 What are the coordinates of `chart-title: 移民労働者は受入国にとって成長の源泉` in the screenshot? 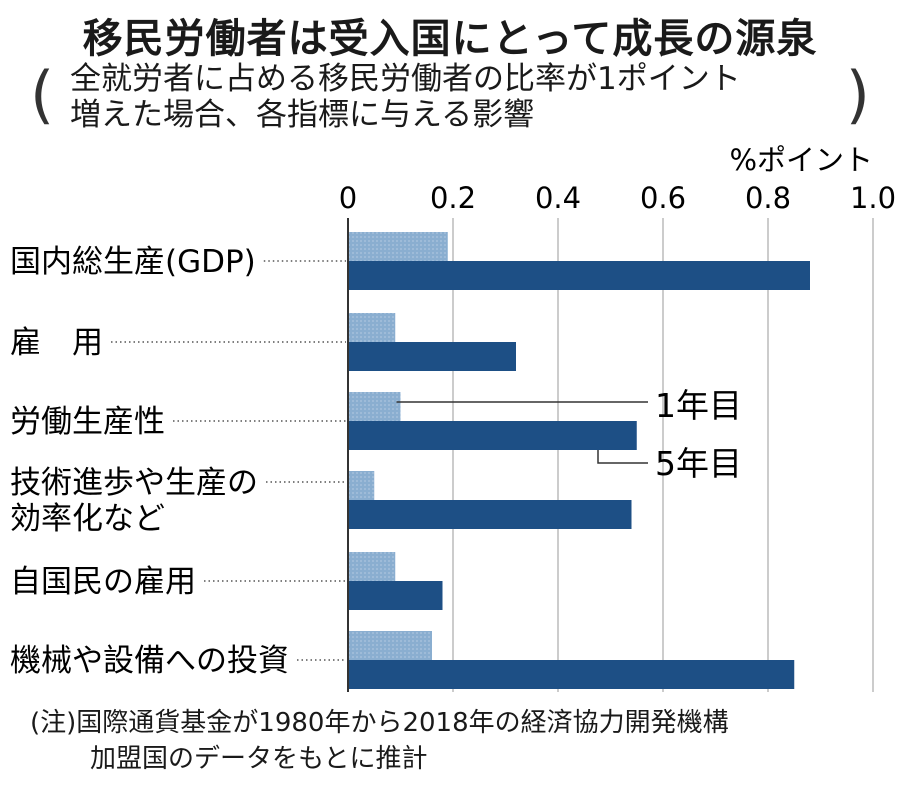 It's located at (450, 39).